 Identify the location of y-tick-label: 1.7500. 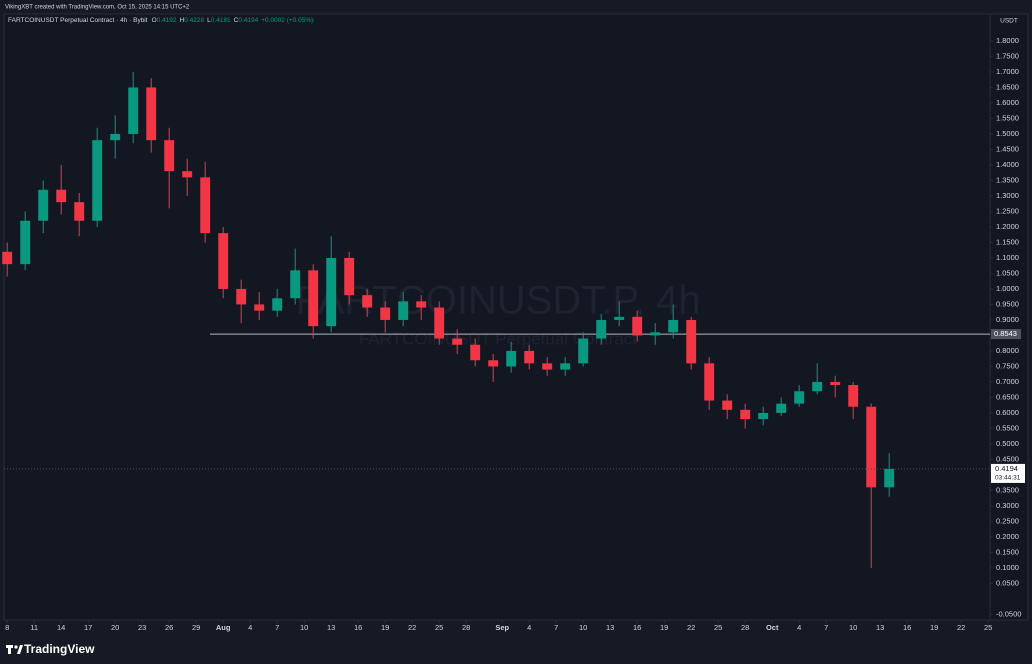
(1007, 55).